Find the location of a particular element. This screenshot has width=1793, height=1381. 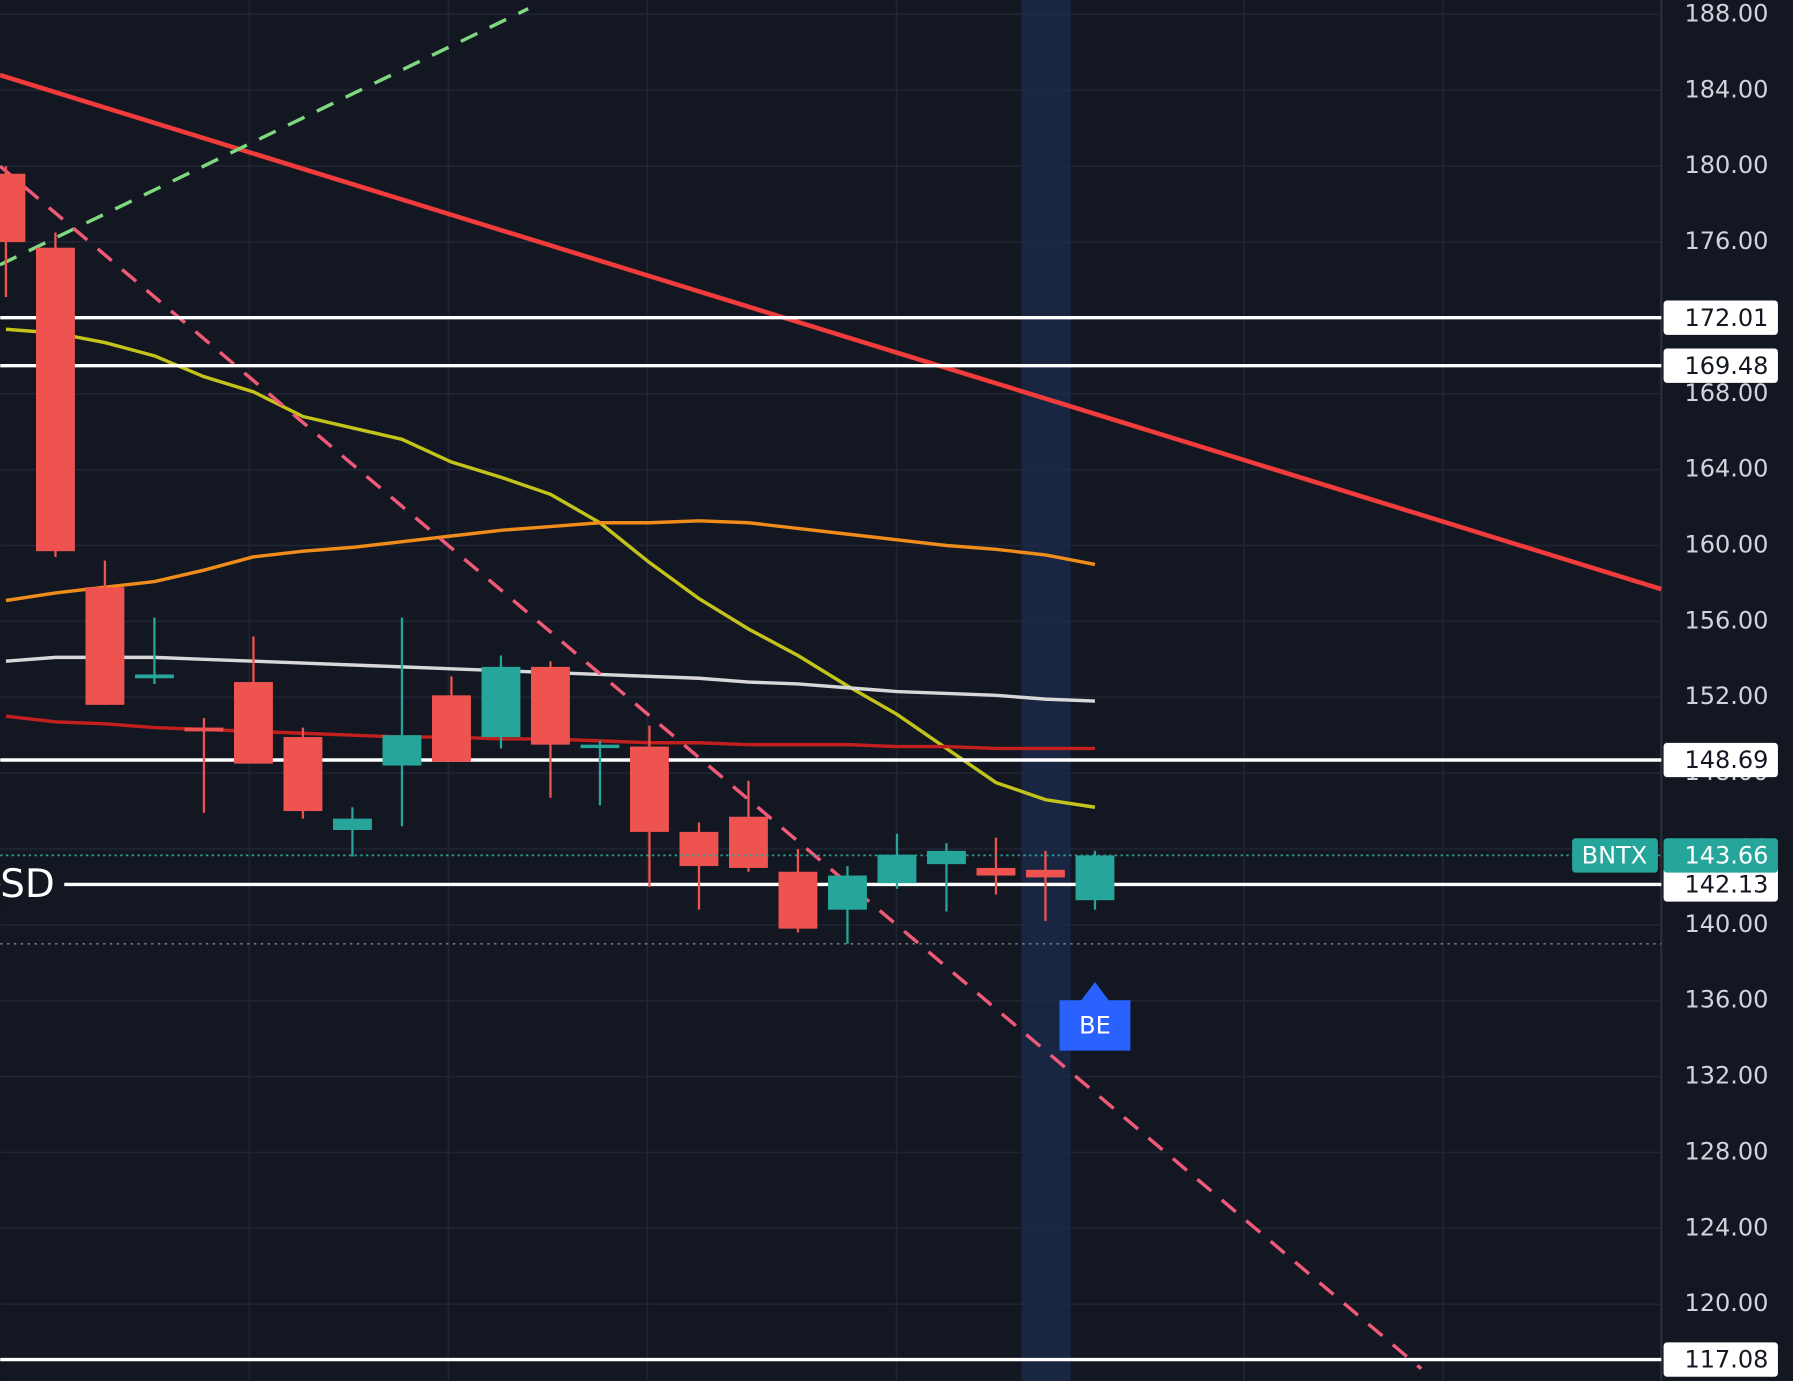

annotation: SD is located at coordinates (27, 884).